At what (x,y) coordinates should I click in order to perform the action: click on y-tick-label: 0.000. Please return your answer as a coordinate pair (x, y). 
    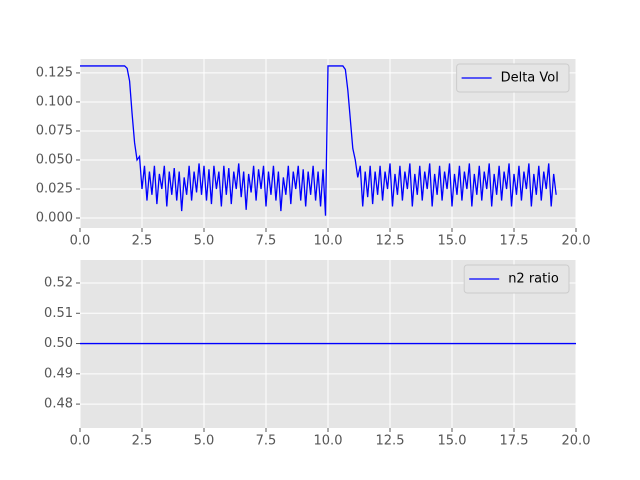
    Looking at the image, I should click on (54, 218).